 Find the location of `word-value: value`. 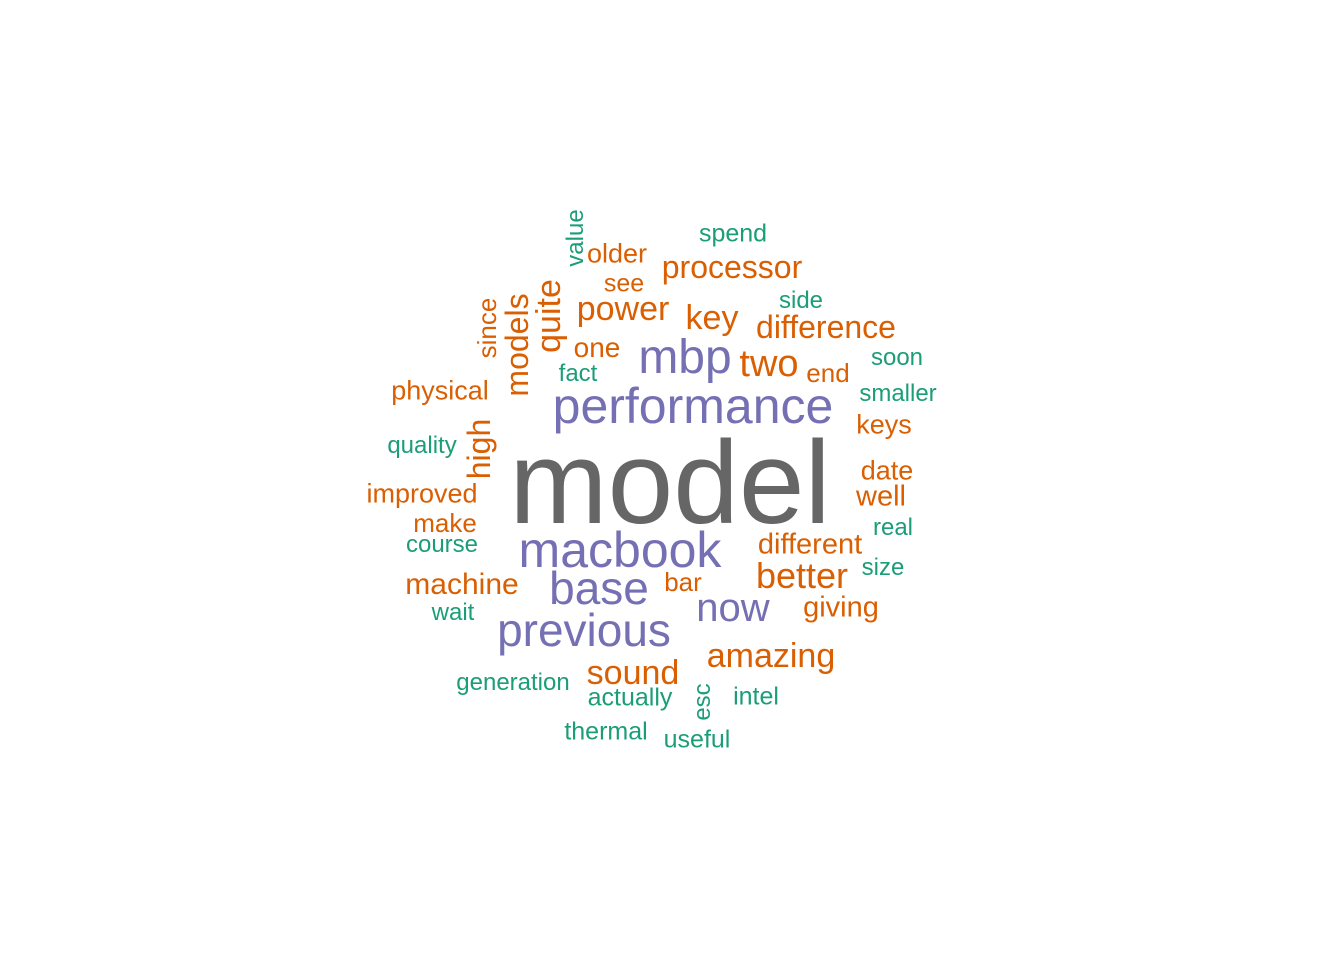

word-value: value is located at coordinates (575, 238).